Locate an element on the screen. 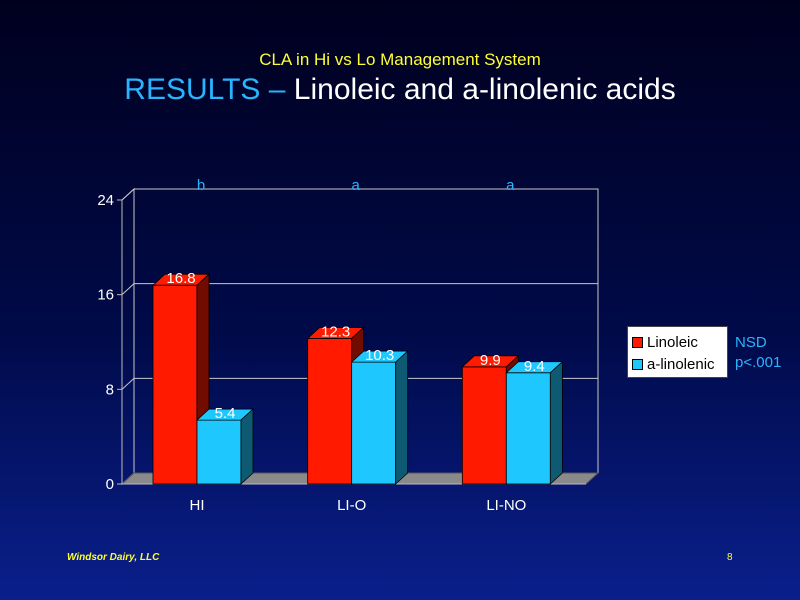  legend-swatch-linoleic is located at coordinates (637, 342).